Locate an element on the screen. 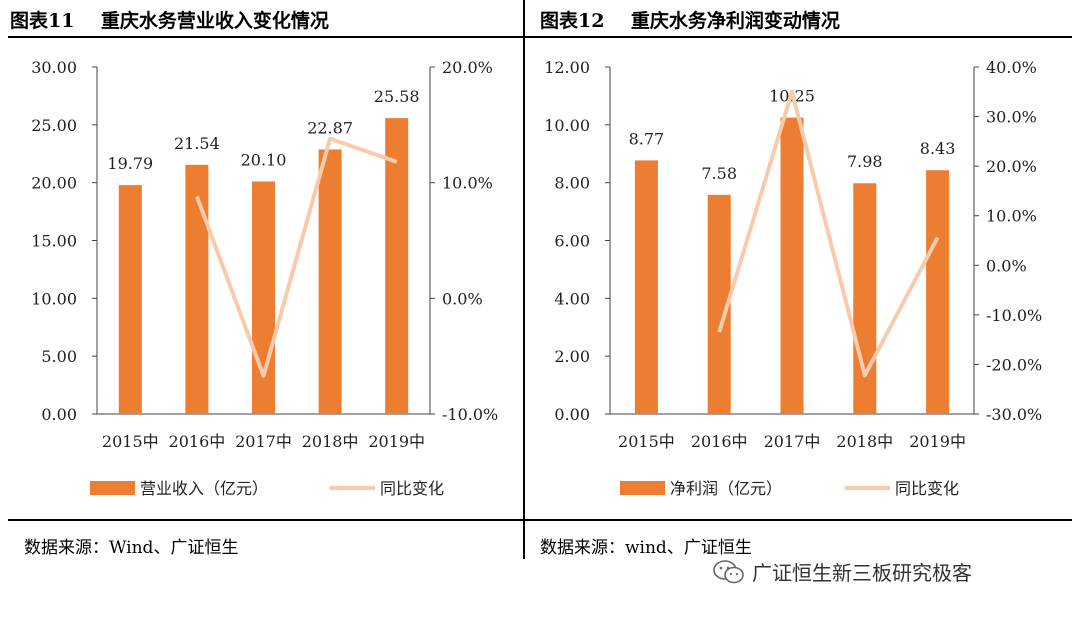  wechat-icon is located at coordinates (728, 571).